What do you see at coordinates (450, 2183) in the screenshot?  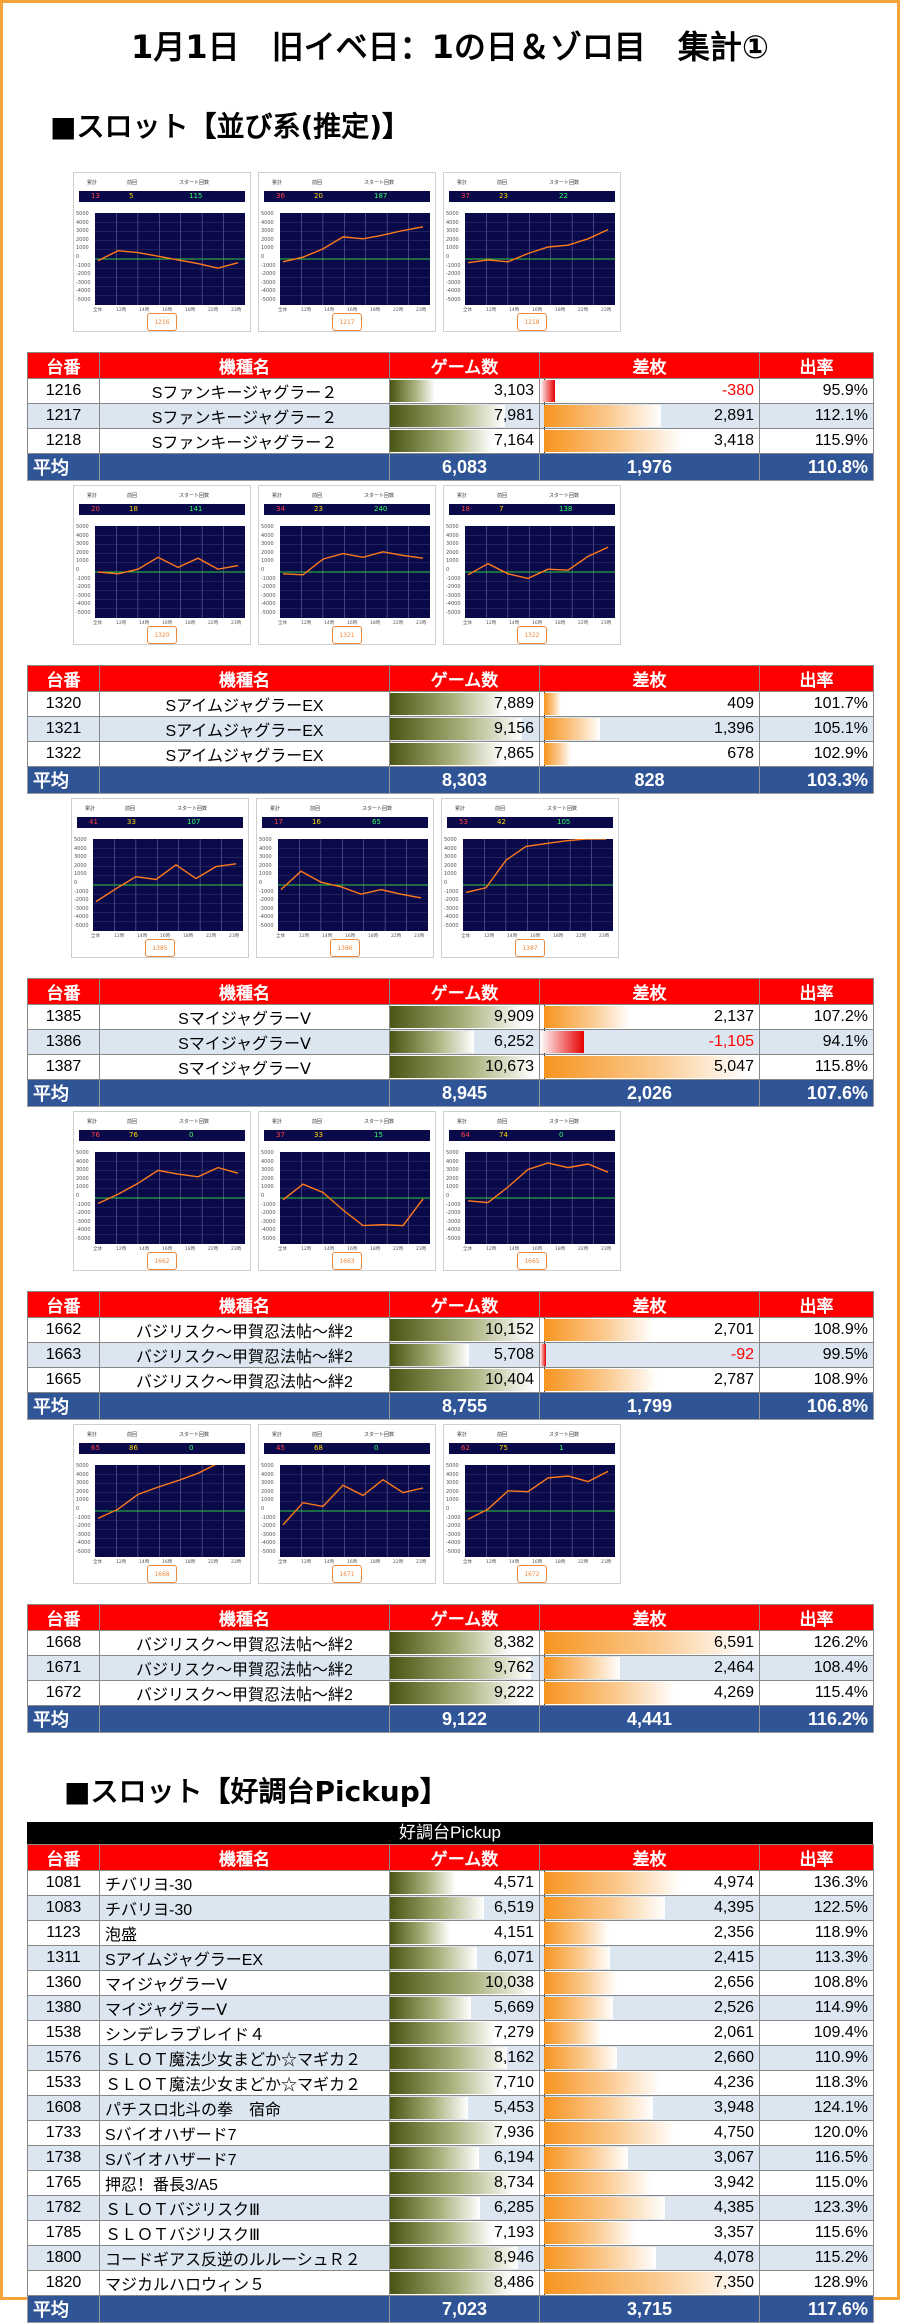 I see `table-row: 1765 押忍！番長3/A5 8,734 3,942 115.0%` at bounding box center [450, 2183].